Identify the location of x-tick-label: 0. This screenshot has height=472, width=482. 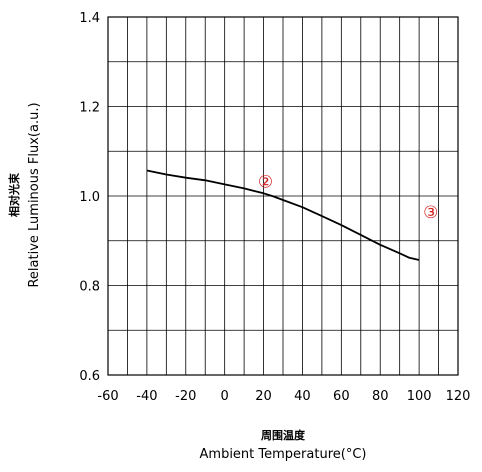
(225, 396).